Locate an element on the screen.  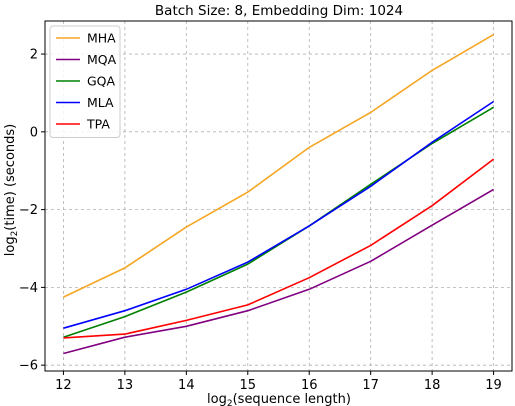
y-axis-label: log2(time) (seconds) is located at coordinates (11, 190).